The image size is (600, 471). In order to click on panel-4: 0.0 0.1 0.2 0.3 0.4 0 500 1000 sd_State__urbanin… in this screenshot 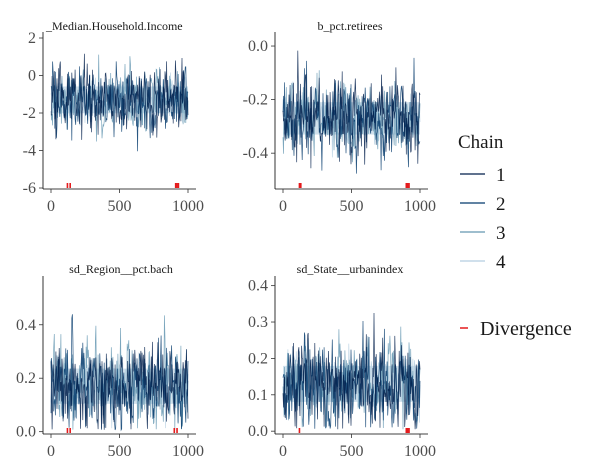, I will do `click(342, 361)`.